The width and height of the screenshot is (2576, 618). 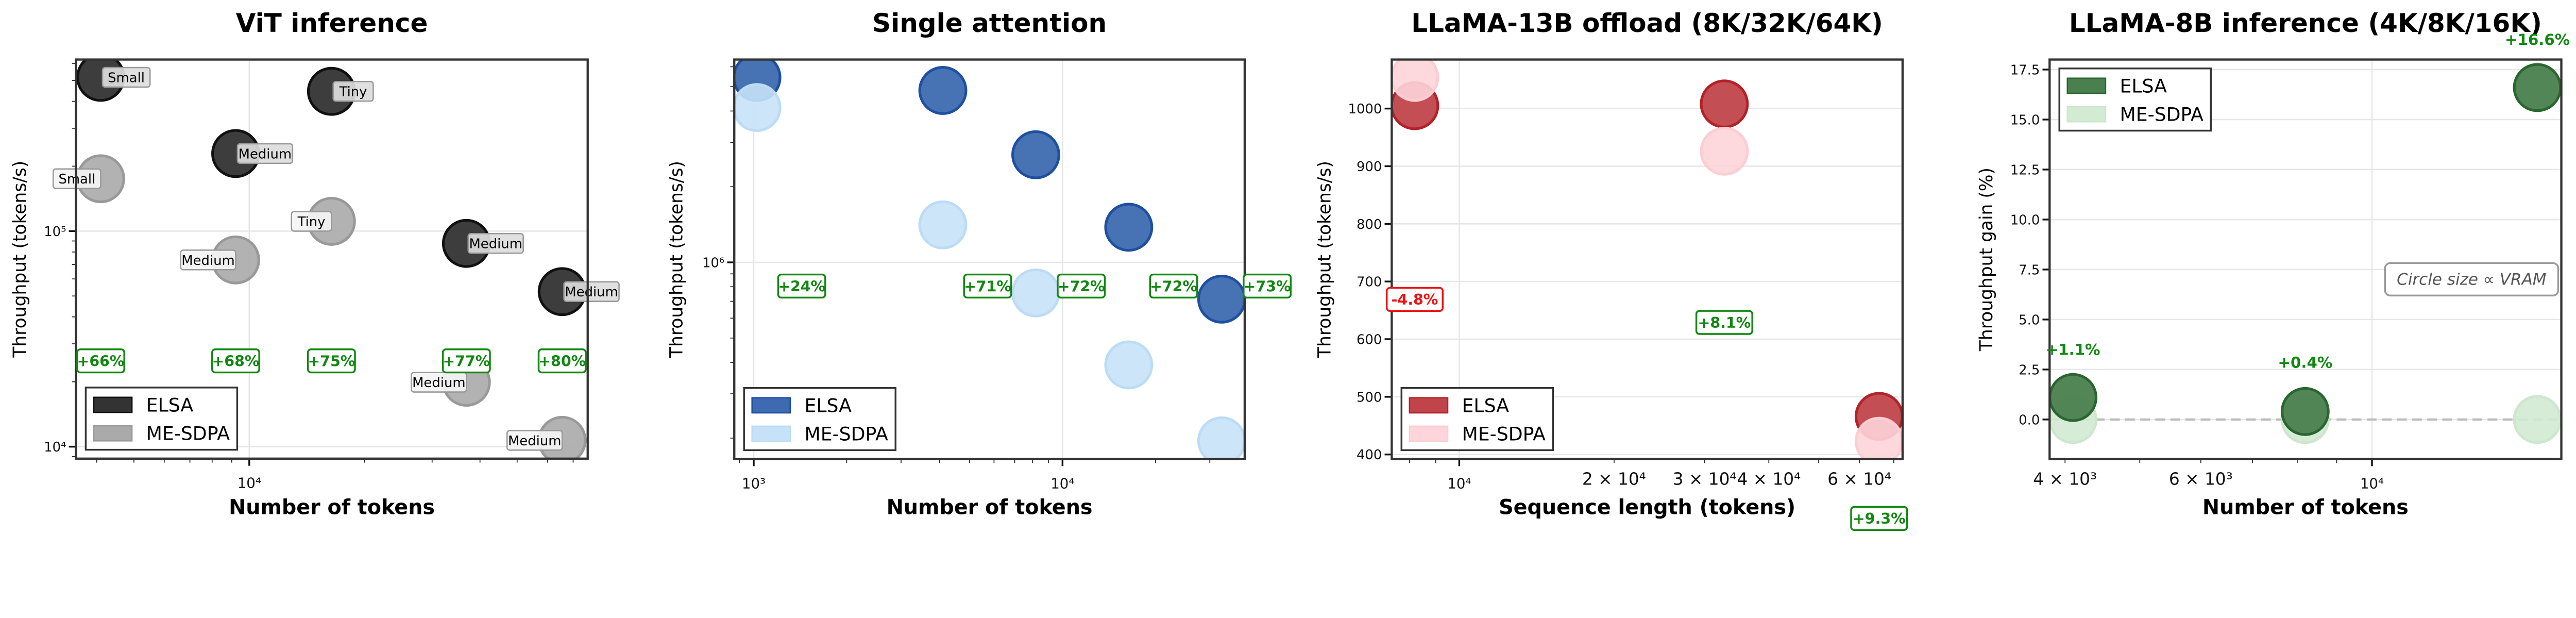 What do you see at coordinates (2472, 279) in the screenshot?
I see `note-box-frame` at bounding box center [2472, 279].